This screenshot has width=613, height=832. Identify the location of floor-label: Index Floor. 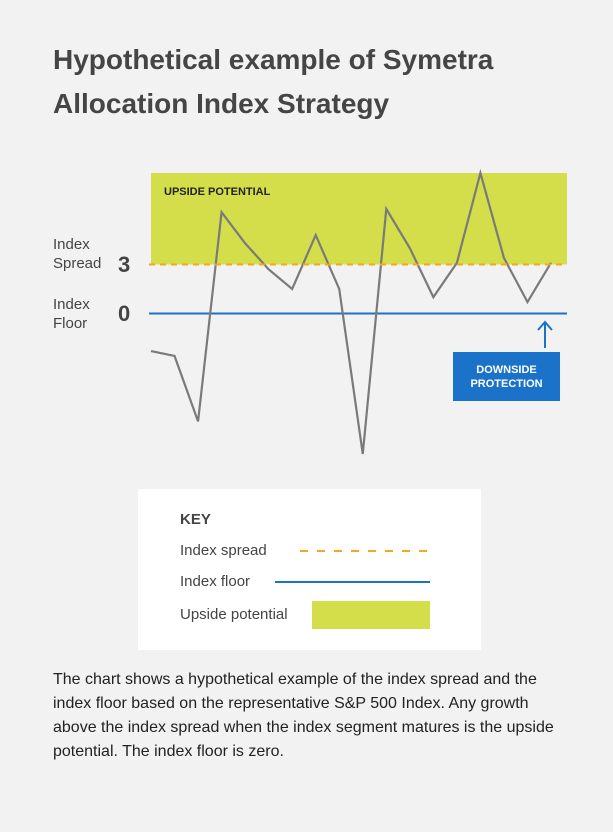
(71, 314).